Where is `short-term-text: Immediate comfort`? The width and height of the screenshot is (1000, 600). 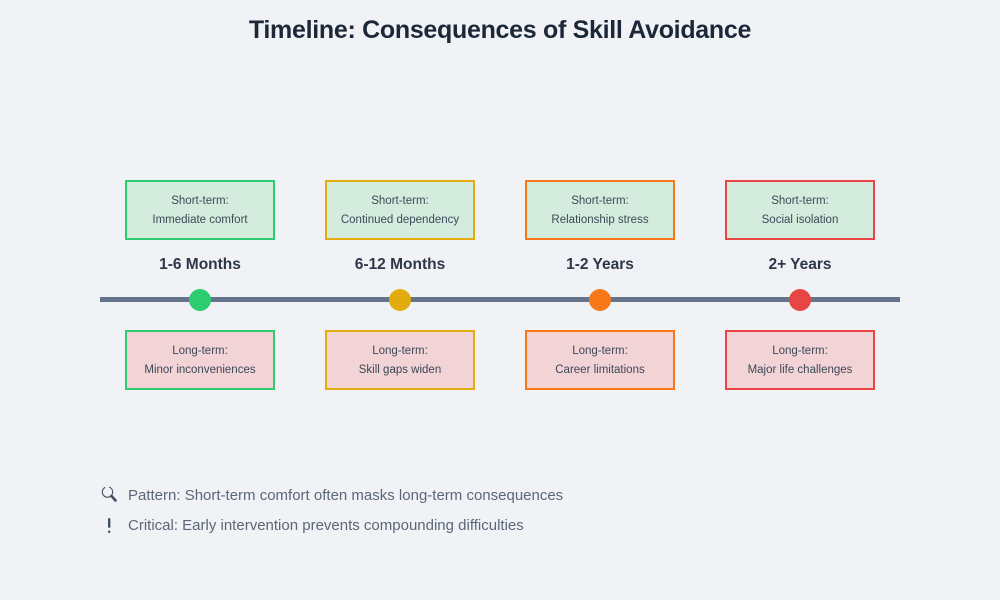 short-term-text: Immediate comfort is located at coordinates (200, 219).